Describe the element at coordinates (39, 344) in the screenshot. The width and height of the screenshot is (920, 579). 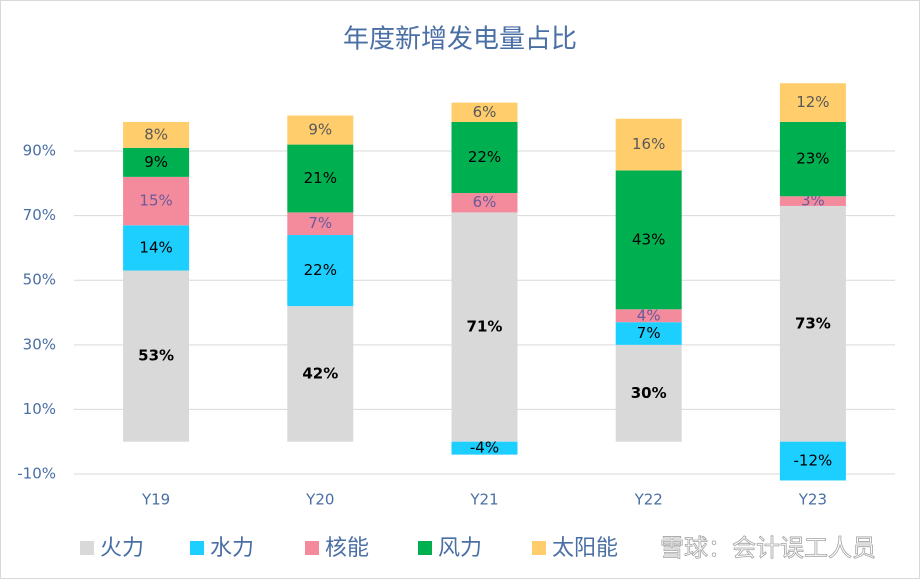
I see `y-tick-label: 30%` at that location.